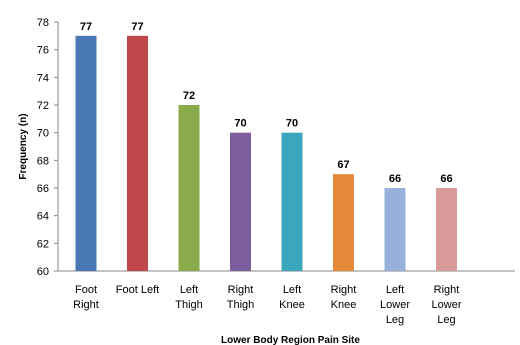 This screenshot has width=520, height=345. Describe the element at coordinates (343, 165) in the screenshot. I see `data-label: 67` at that location.